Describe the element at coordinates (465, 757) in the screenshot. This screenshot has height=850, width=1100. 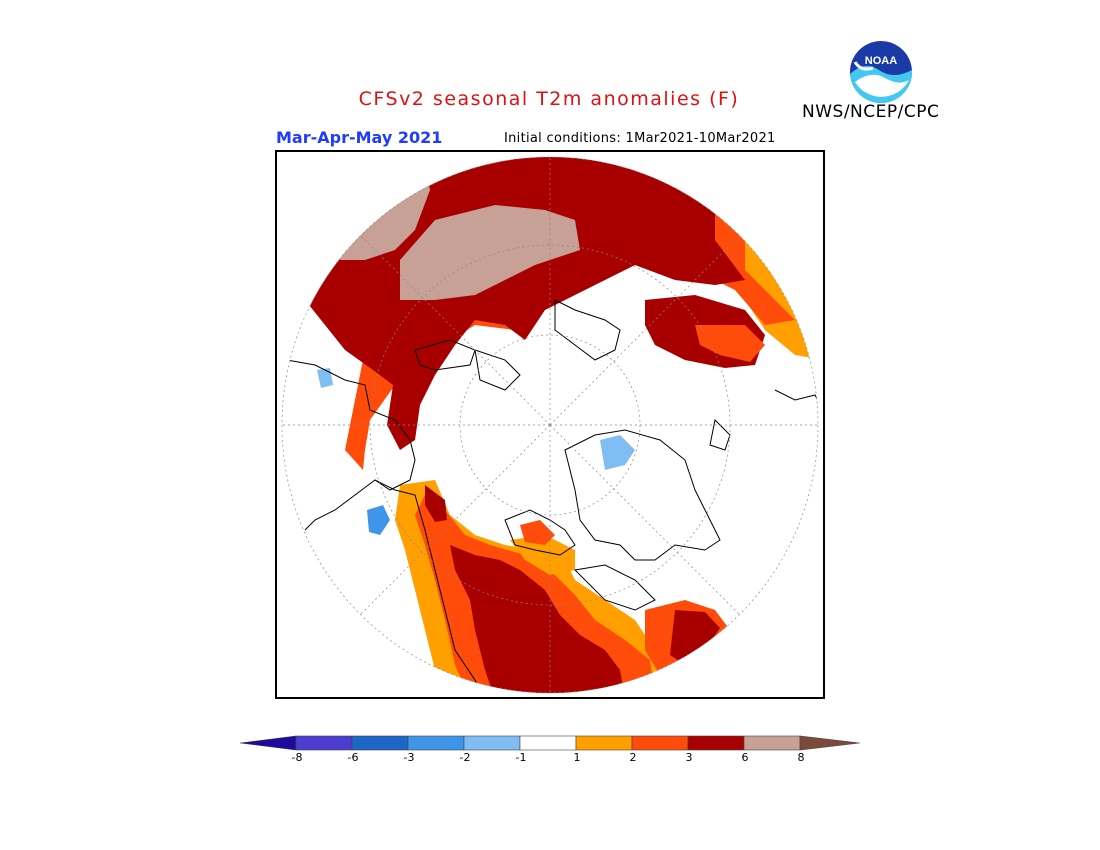
I see `colorbar-tick: -2` at that location.